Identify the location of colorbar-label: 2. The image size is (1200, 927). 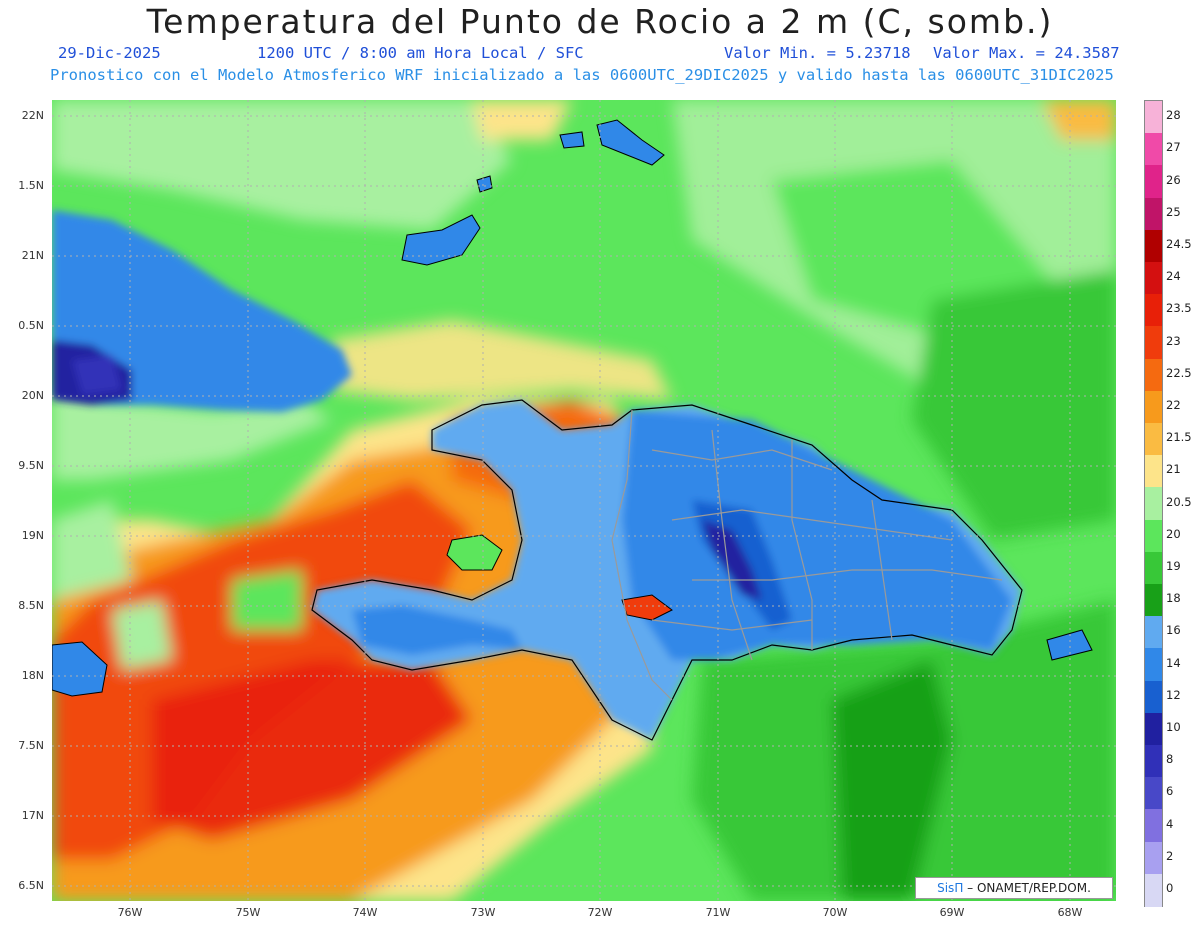
(1170, 855).